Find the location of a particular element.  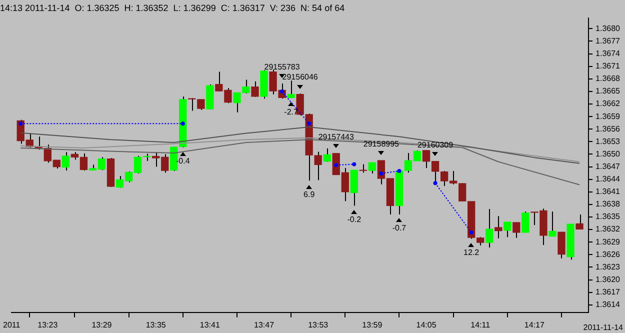

x-tick-label: 2011 is located at coordinates (12, 325).